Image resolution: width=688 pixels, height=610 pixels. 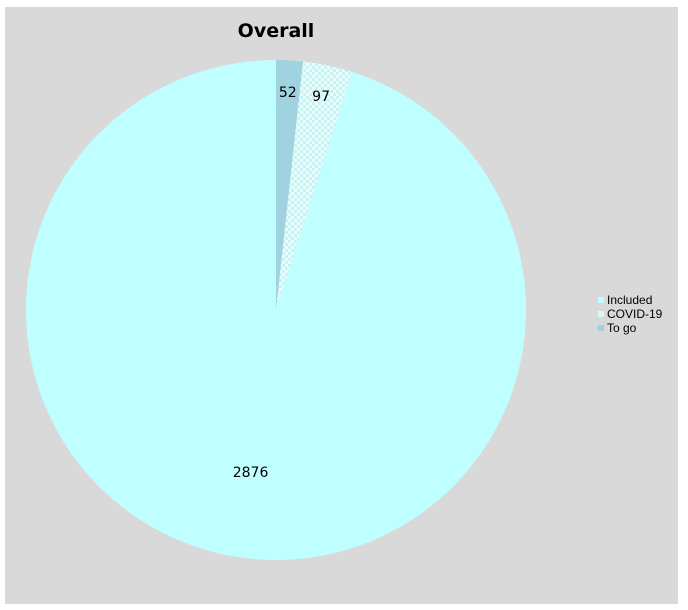 I want to click on legend-item: Included, so click(x=630, y=300).